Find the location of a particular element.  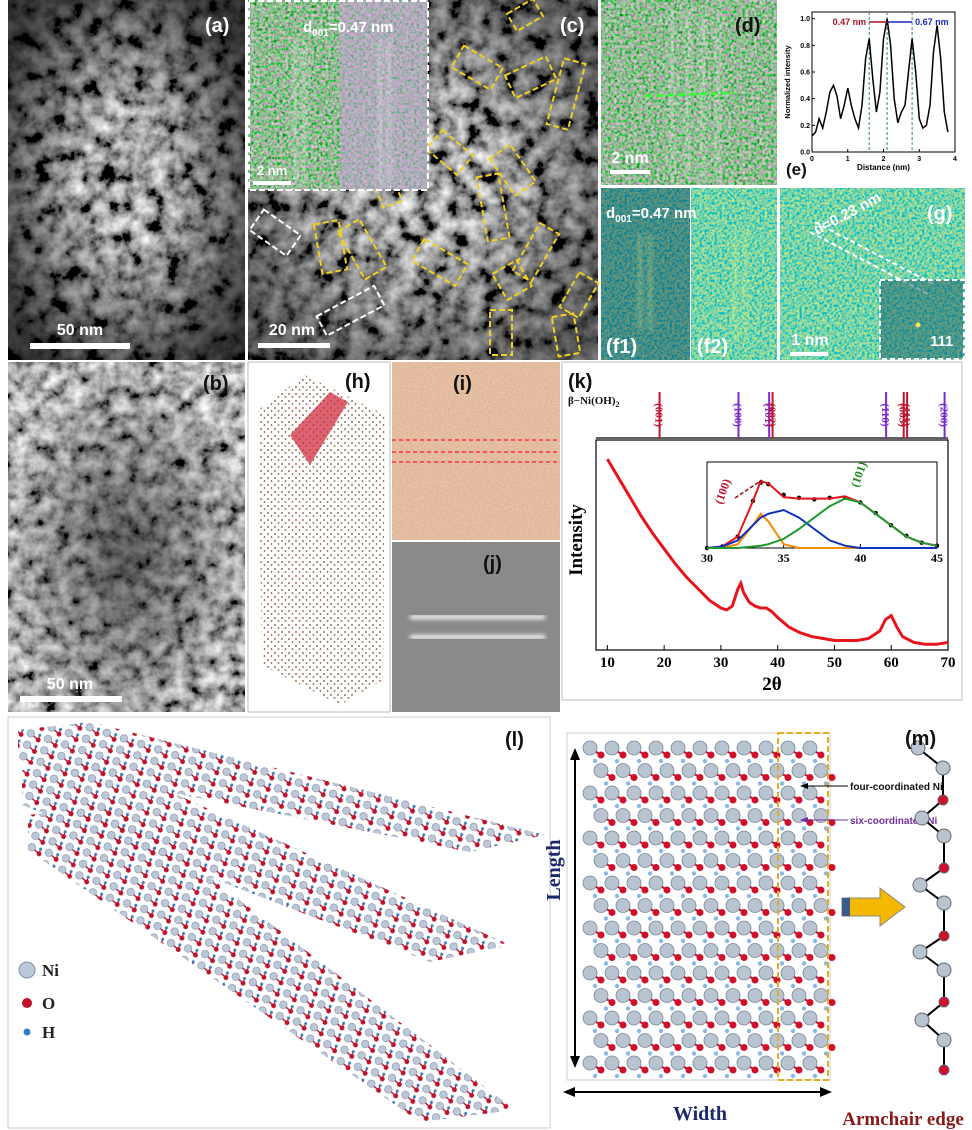

scale-label: 2 nm is located at coordinates (272, 170).